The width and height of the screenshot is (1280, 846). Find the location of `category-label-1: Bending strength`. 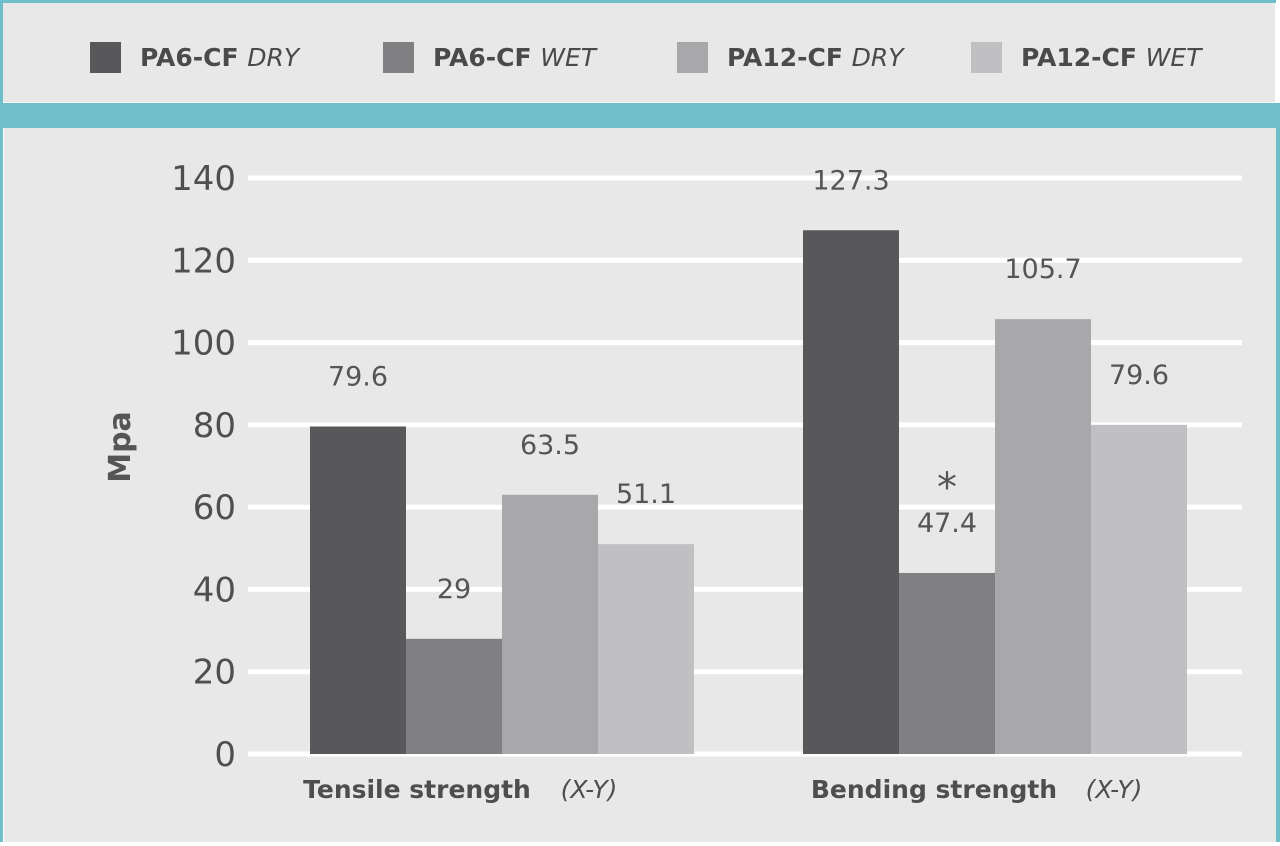

category-label-1: Bending strength is located at coordinates (934, 789).